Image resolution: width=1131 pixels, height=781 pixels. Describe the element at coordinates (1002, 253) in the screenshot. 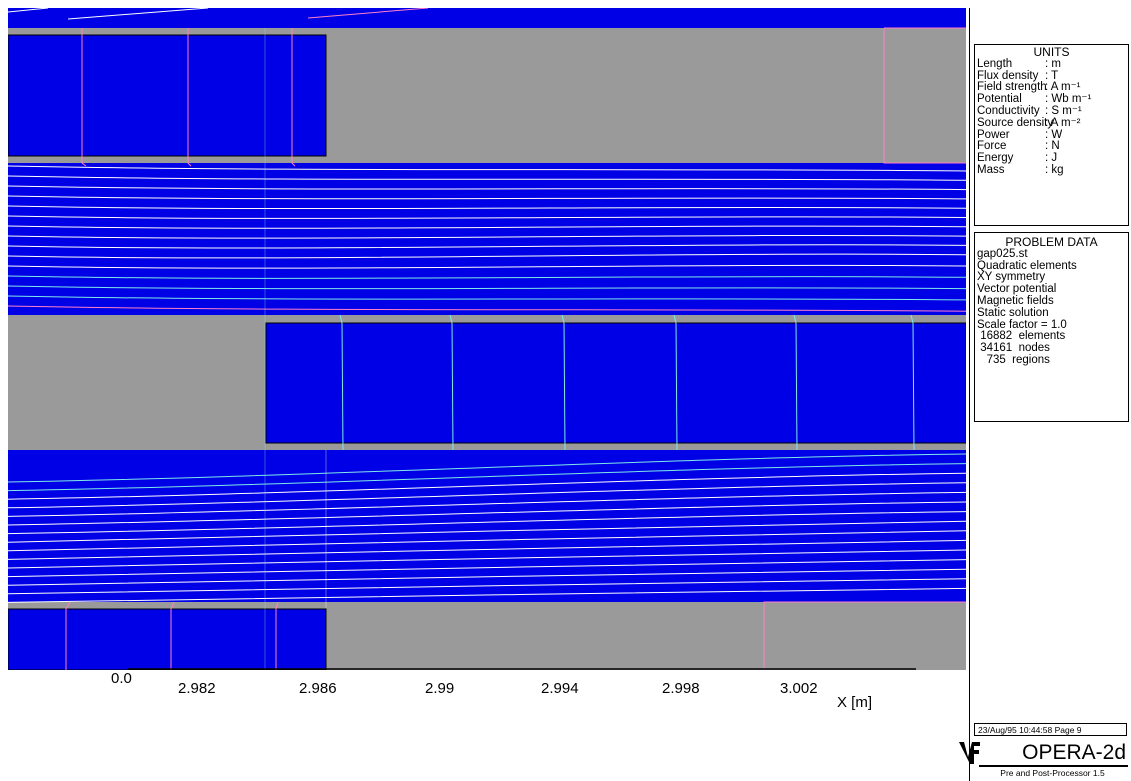

I see `problem-line: gap025.st` at that location.